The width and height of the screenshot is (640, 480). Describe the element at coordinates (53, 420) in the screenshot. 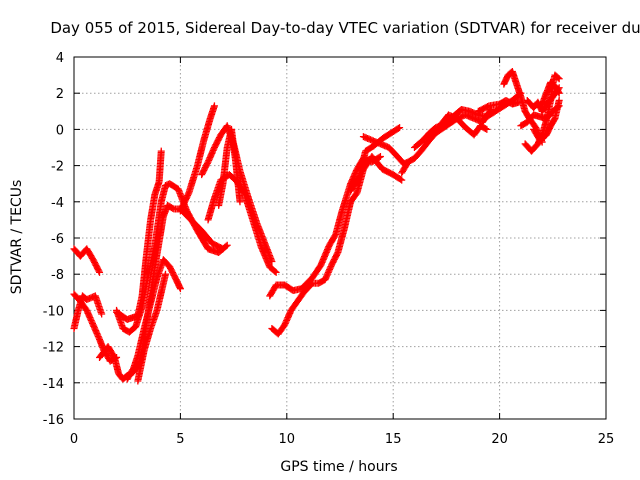

I see `y-tick-label: -16` at that location.